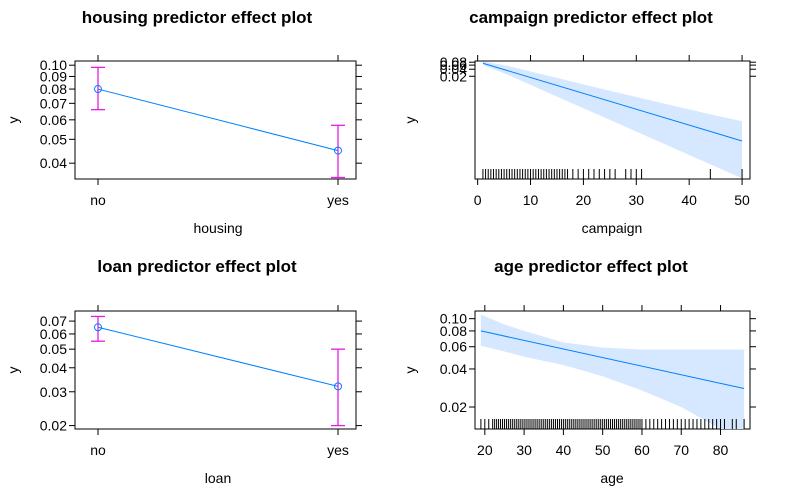 The width and height of the screenshot is (788, 499). Describe the element at coordinates (642, 450) in the screenshot. I see `x-tick-label-4: 60` at that location.